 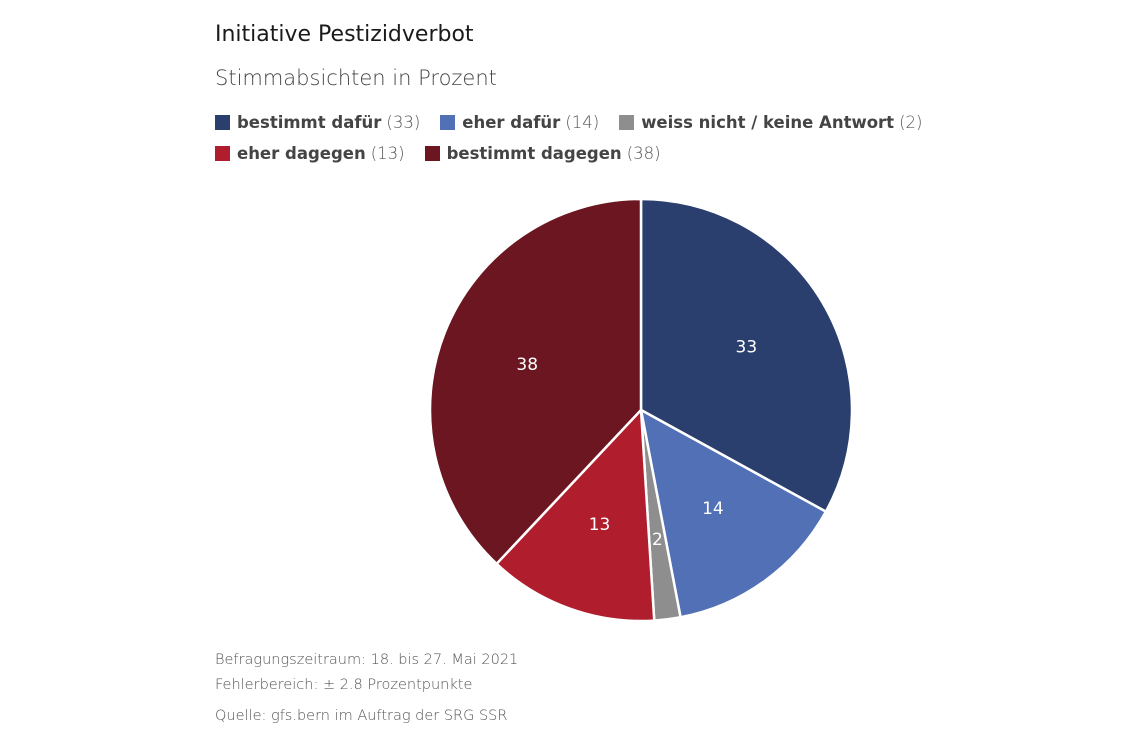 What do you see at coordinates (356, 78) in the screenshot?
I see `chart-subtitle: Stimmabsichten in Prozent` at bounding box center [356, 78].